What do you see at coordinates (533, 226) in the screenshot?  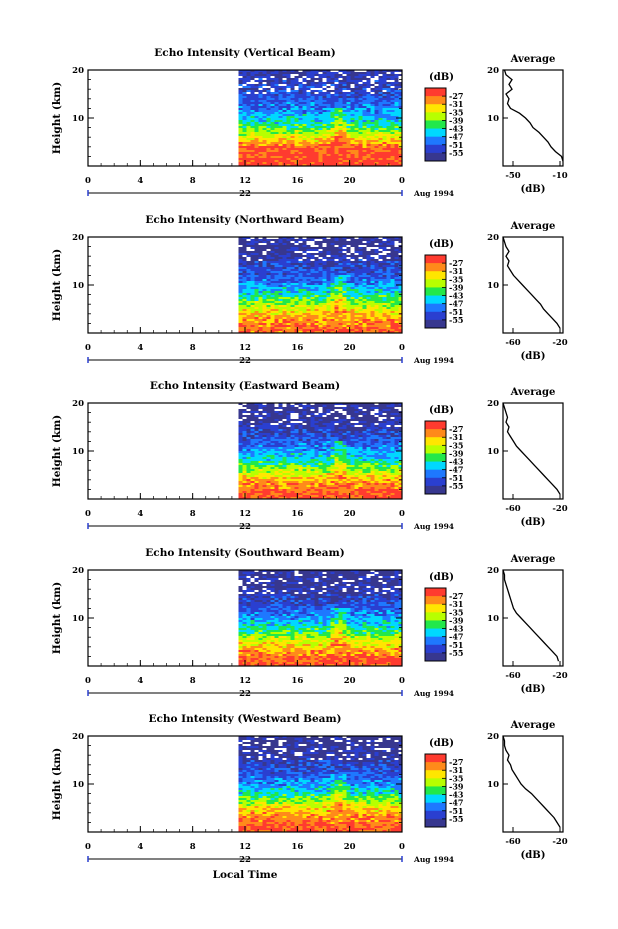 I see `average-title: Average` at bounding box center [533, 226].